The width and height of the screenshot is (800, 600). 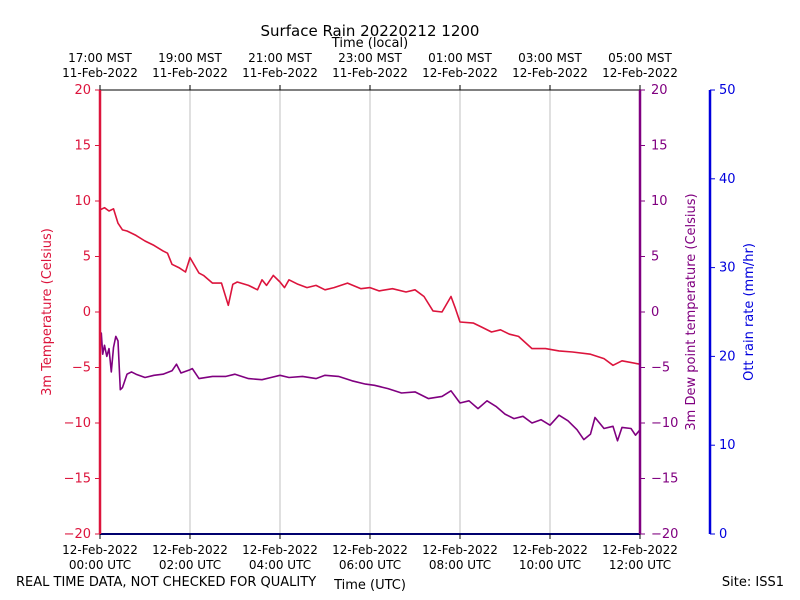 What do you see at coordinates (100, 58) in the screenshot?
I see `top-axis-tick-label-time: 17:00 MST` at bounding box center [100, 58].